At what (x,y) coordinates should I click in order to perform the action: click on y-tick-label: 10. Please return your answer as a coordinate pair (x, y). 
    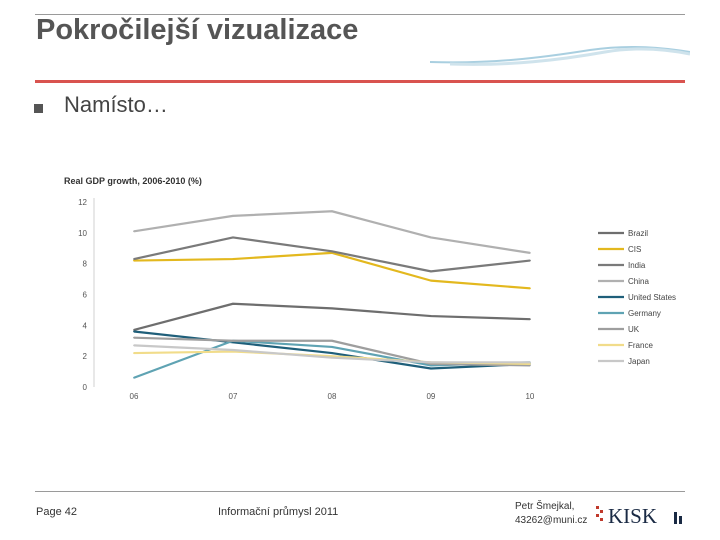
    Looking at the image, I should click on (82, 233).